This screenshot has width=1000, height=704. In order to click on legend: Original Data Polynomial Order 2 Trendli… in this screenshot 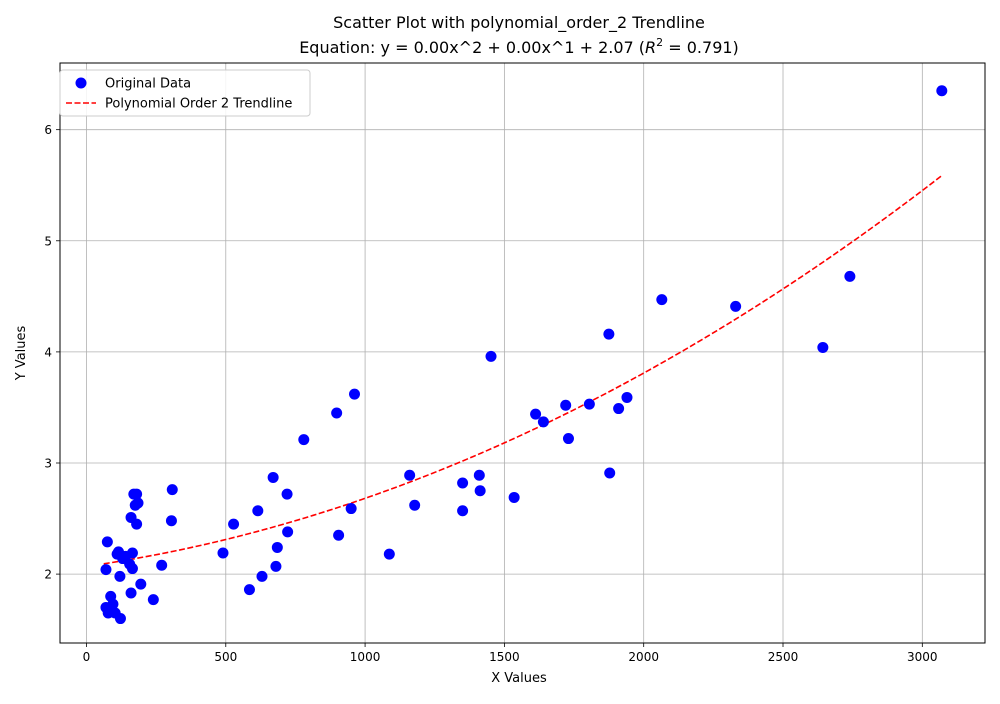, I will do `click(185, 93)`.